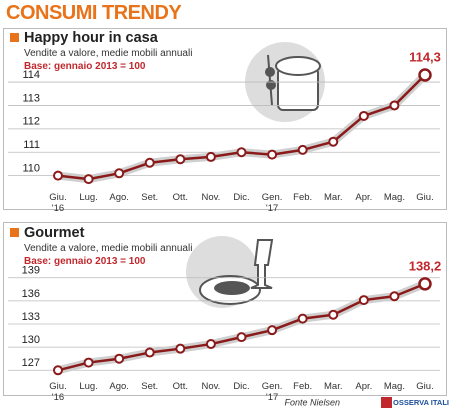 This screenshot has width=449, height=416. I want to click on y-tick-label: 130, so click(31, 340).